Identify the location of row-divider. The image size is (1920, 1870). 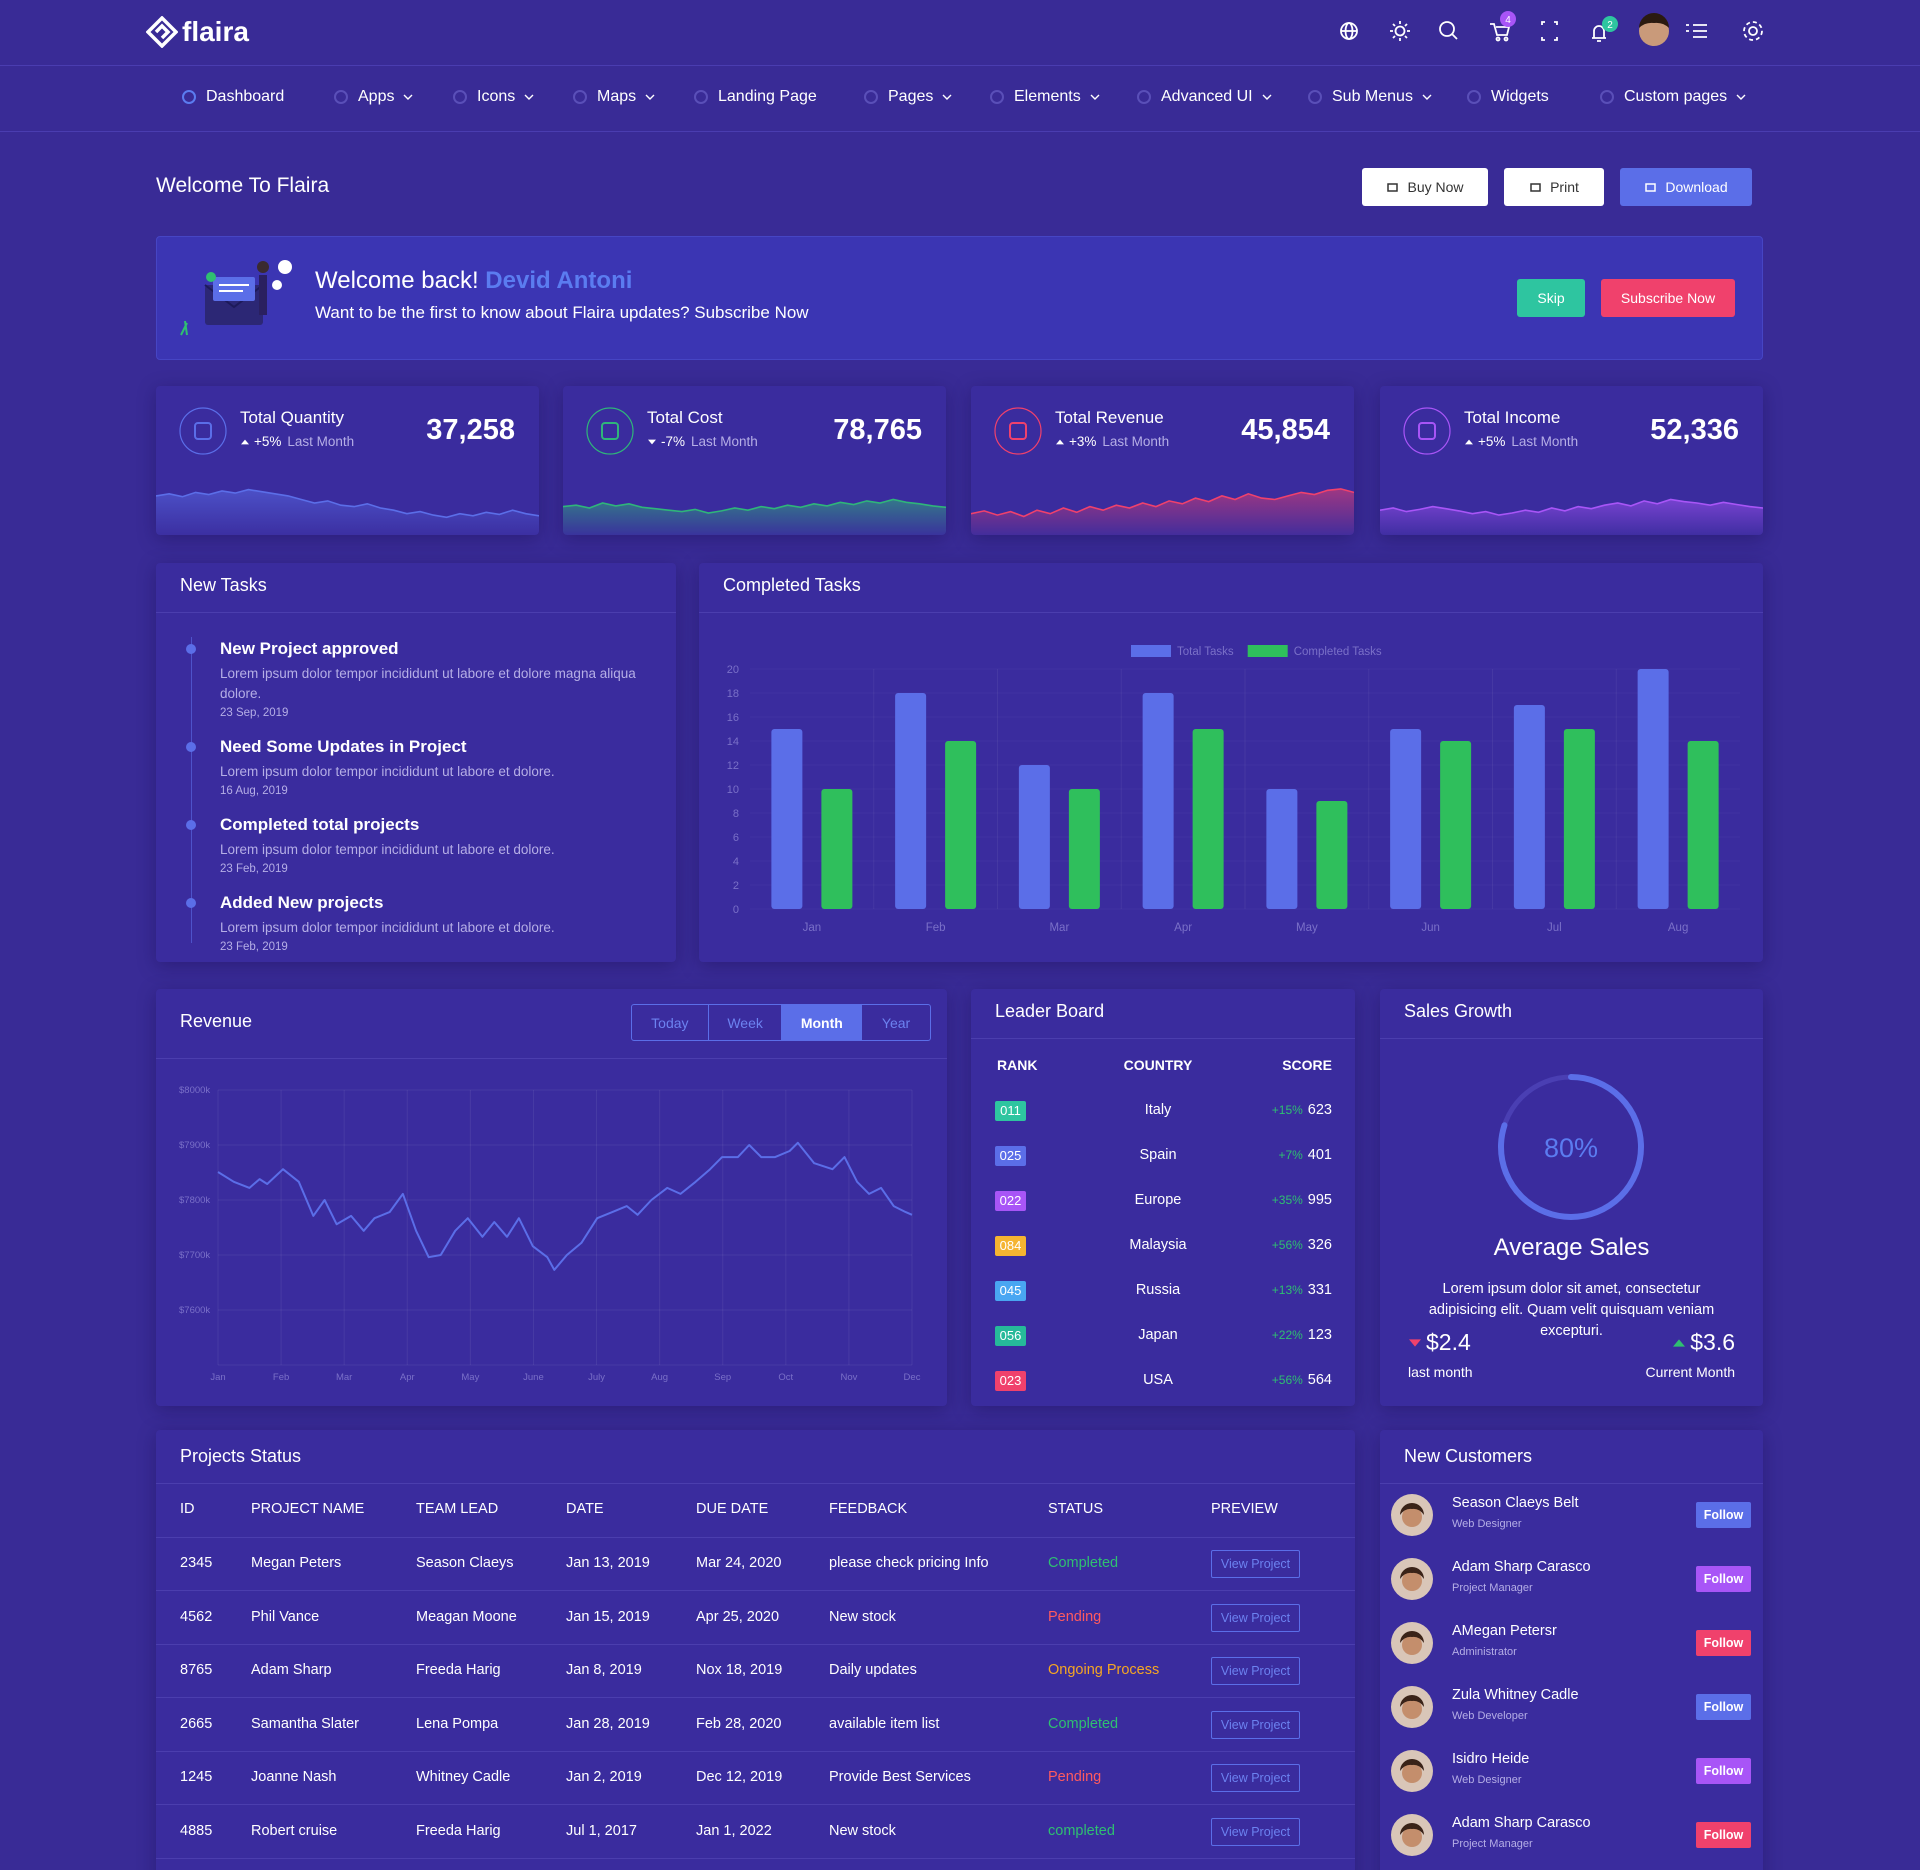
(755, 1590).